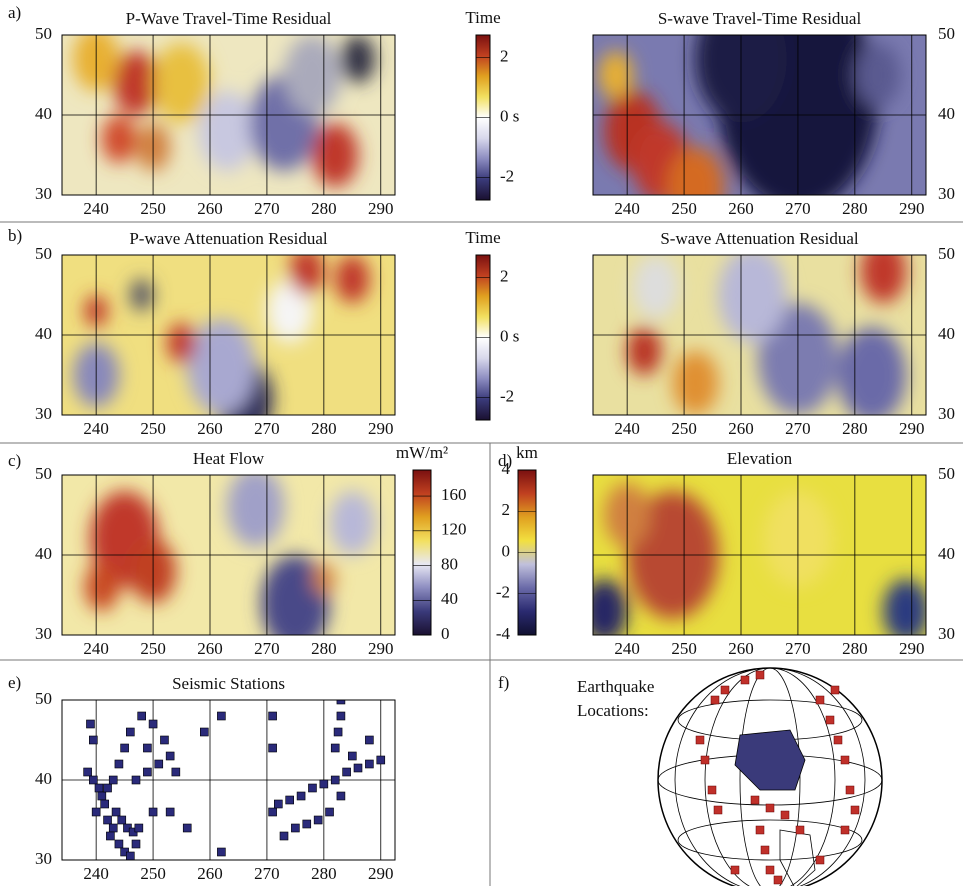 The width and height of the screenshot is (963, 891). What do you see at coordinates (422, 552) in the screenshot?
I see `colorbar` at bounding box center [422, 552].